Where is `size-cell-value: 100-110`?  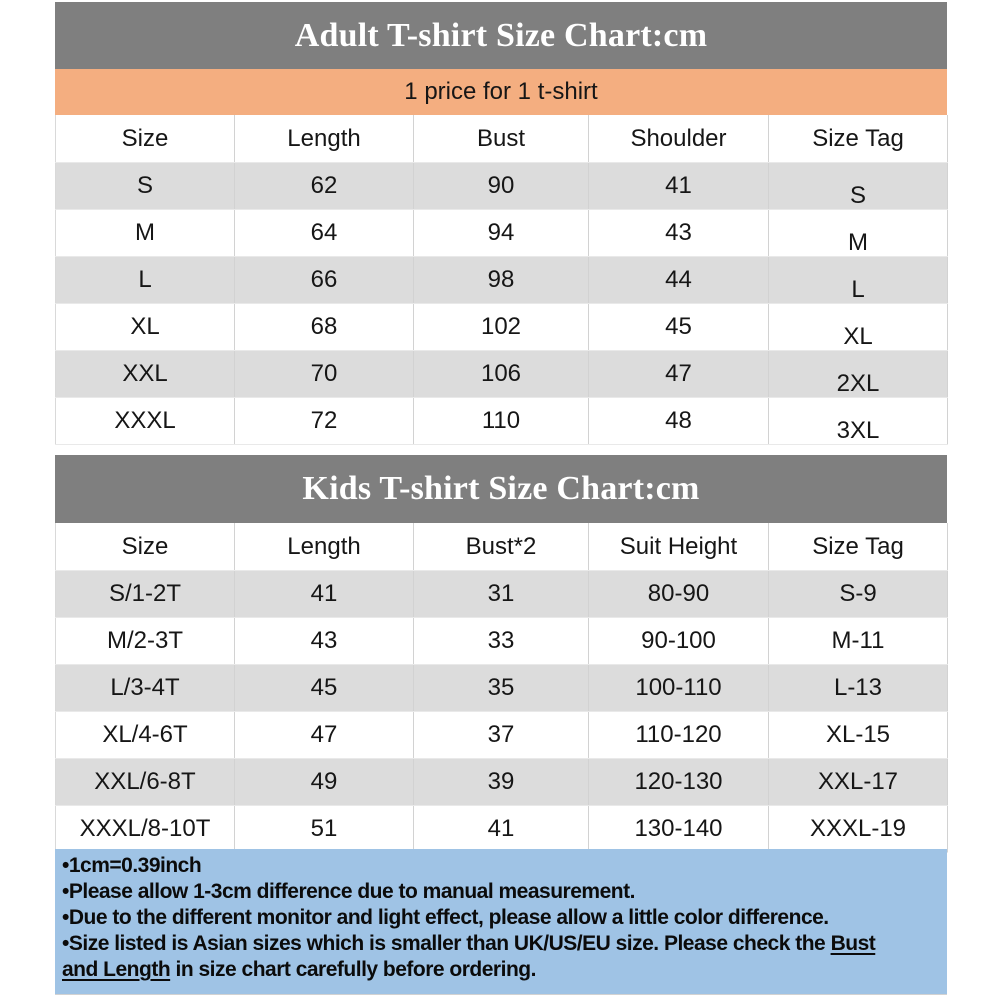
size-cell-value: 100-110 is located at coordinates (678, 687).